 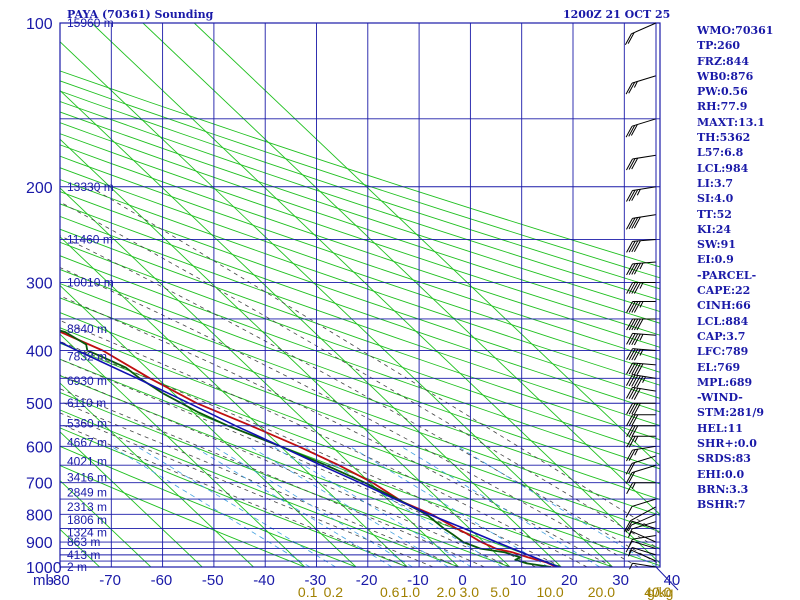 What do you see at coordinates (724, 138) in the screenshot?
I see `index-item: TH:5362` at bounding box center [724, 138].